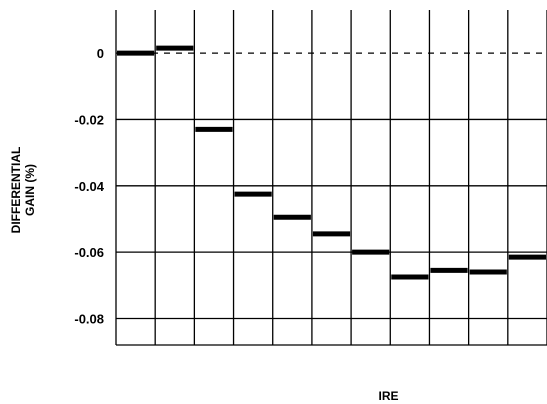 The height and width of the screenshot is (404, 547). I want to click on y-tick-label: -0.04, so click(89, 186).